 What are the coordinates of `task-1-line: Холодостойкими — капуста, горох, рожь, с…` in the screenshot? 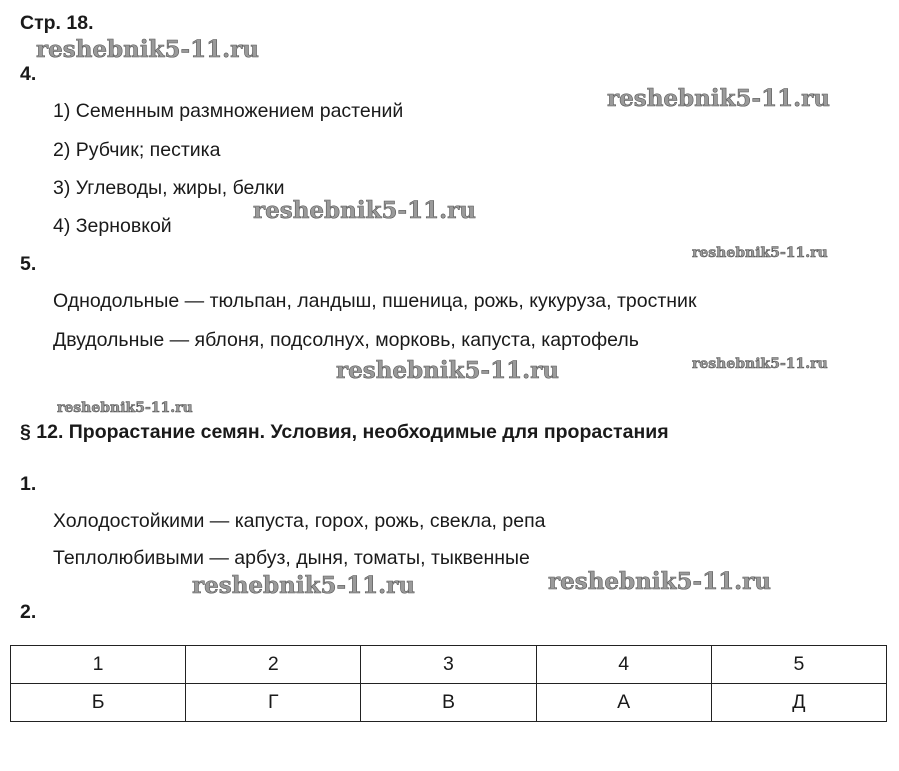 It's located at (299, 521).